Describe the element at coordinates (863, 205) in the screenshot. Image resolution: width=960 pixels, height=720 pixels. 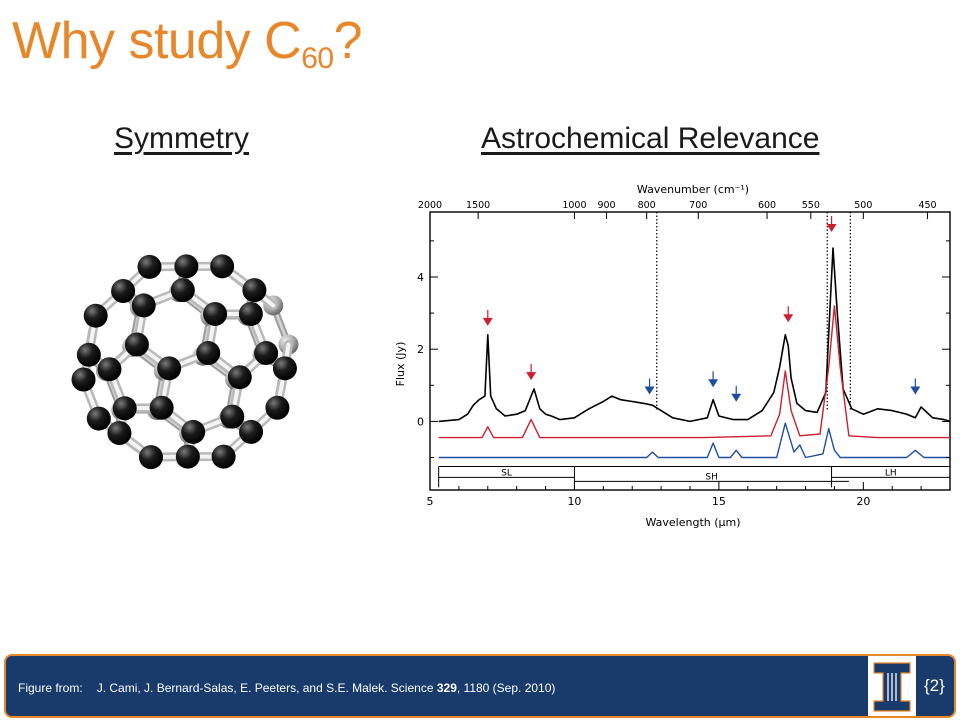
I see `top-tick-label: 500` at that location.